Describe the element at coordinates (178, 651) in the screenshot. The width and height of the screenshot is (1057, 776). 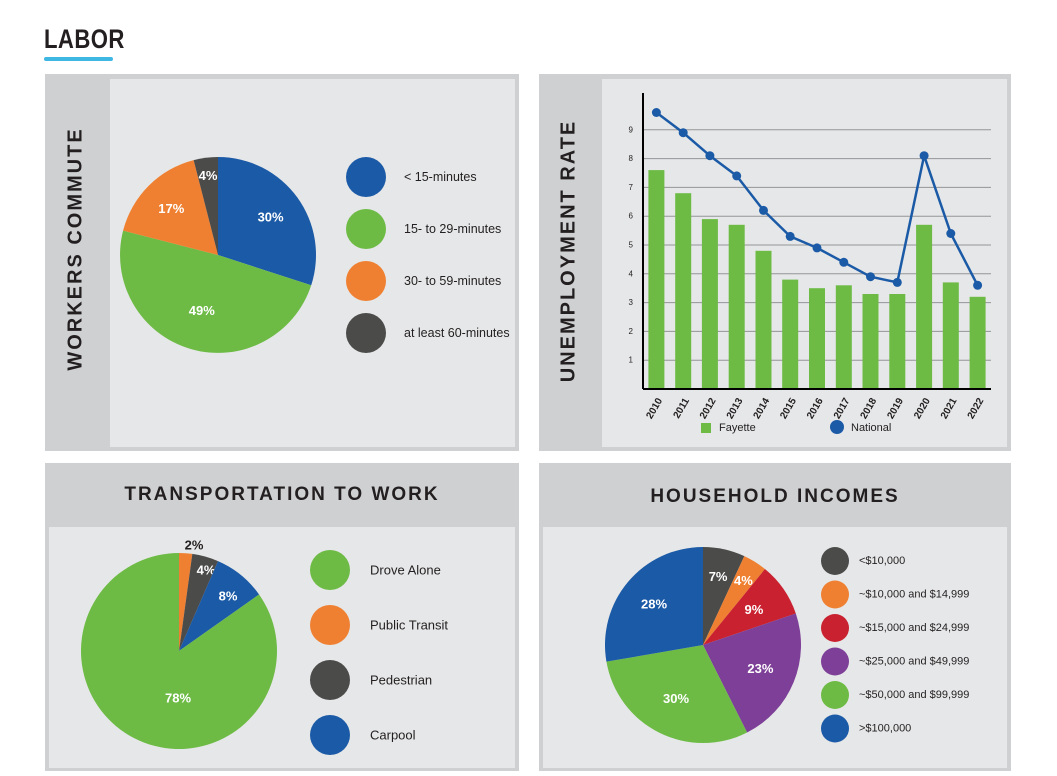
I see `pie-slice-drove-alone` at that location.